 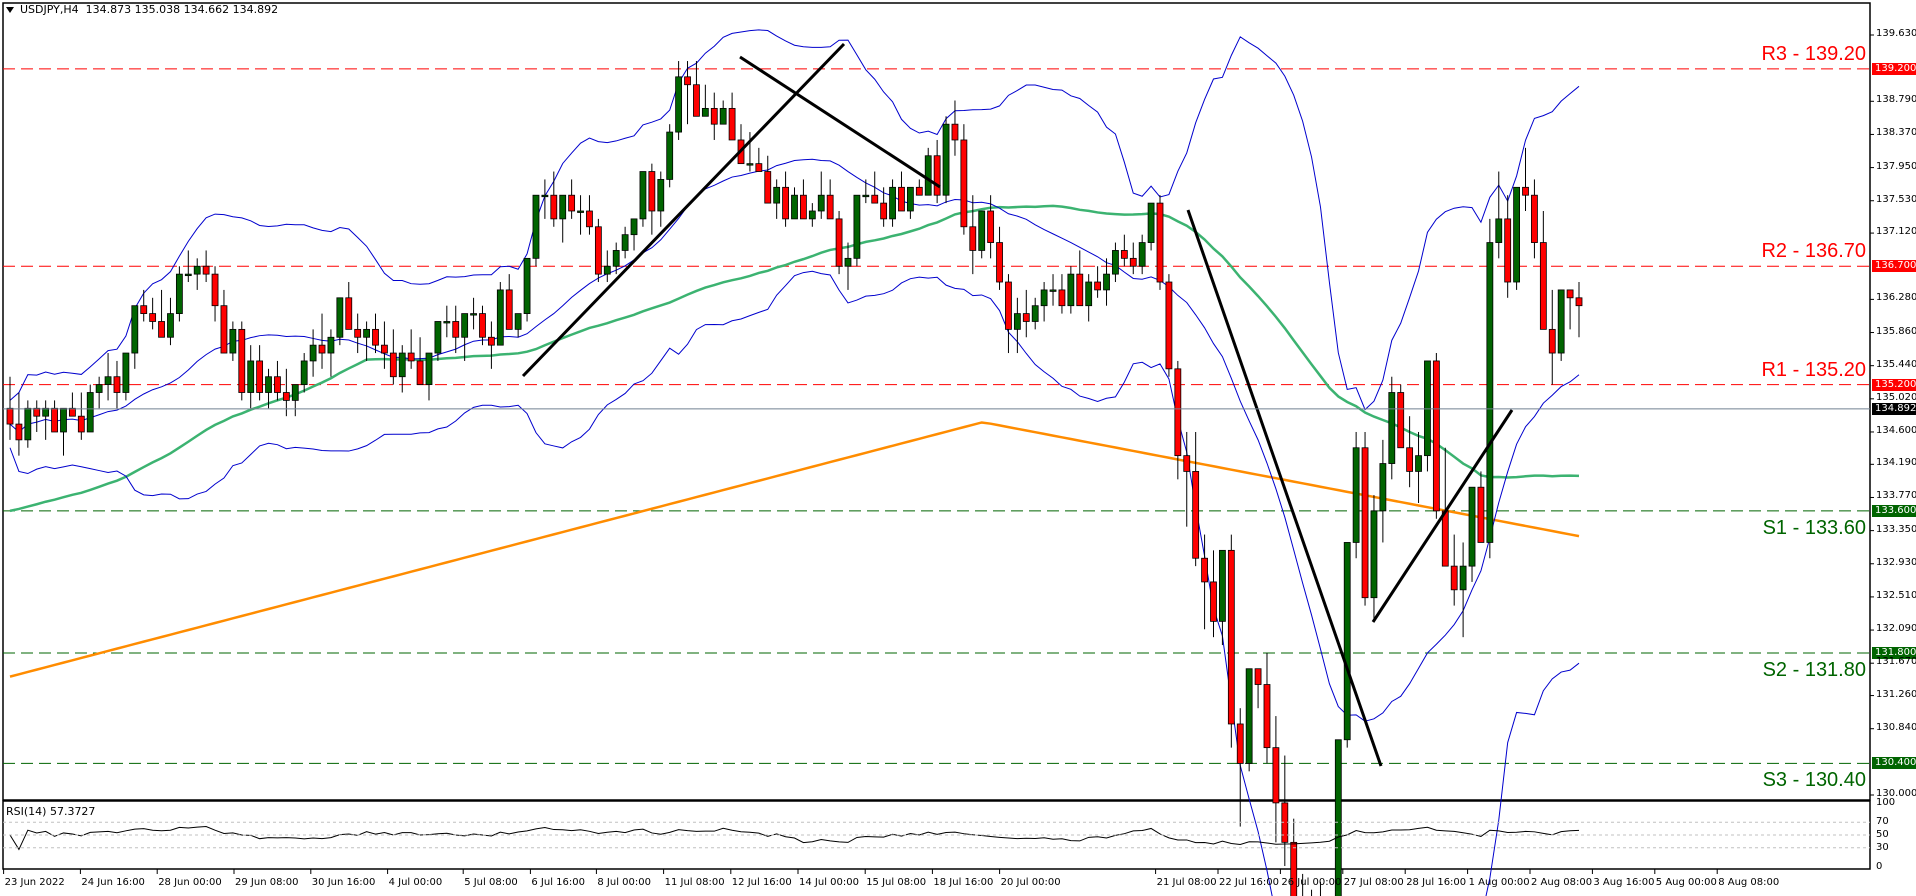 What do you see at coordinates (1896, 133) in the screenshot?
I see `price-axis-label: 138.370` at bounding box center [1896, 133].